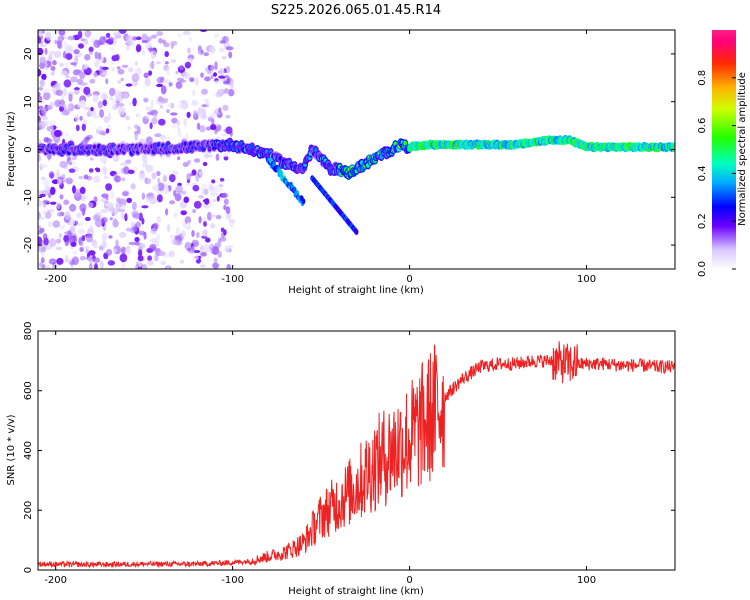 This screenshot has width=750, height=600. What do you see at coordinates (356, 10) in the screenshot?
I see `figure-title: S225.2026.065.01.45.R14` at bounding box center [356, 10].